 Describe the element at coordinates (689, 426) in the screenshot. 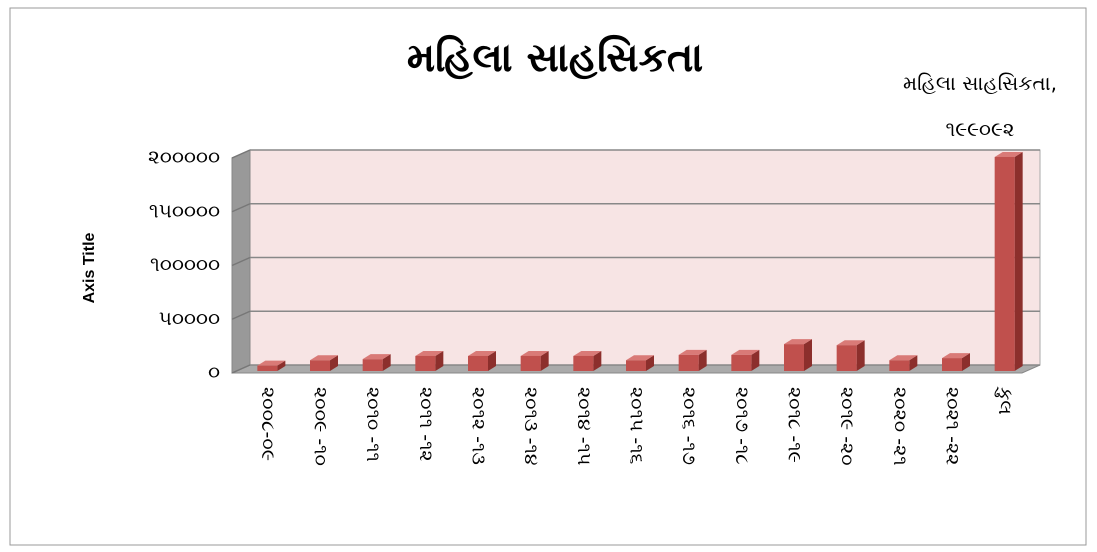

I see `x-tick-label: ૨૦૧૬ -૧૭` at that location.